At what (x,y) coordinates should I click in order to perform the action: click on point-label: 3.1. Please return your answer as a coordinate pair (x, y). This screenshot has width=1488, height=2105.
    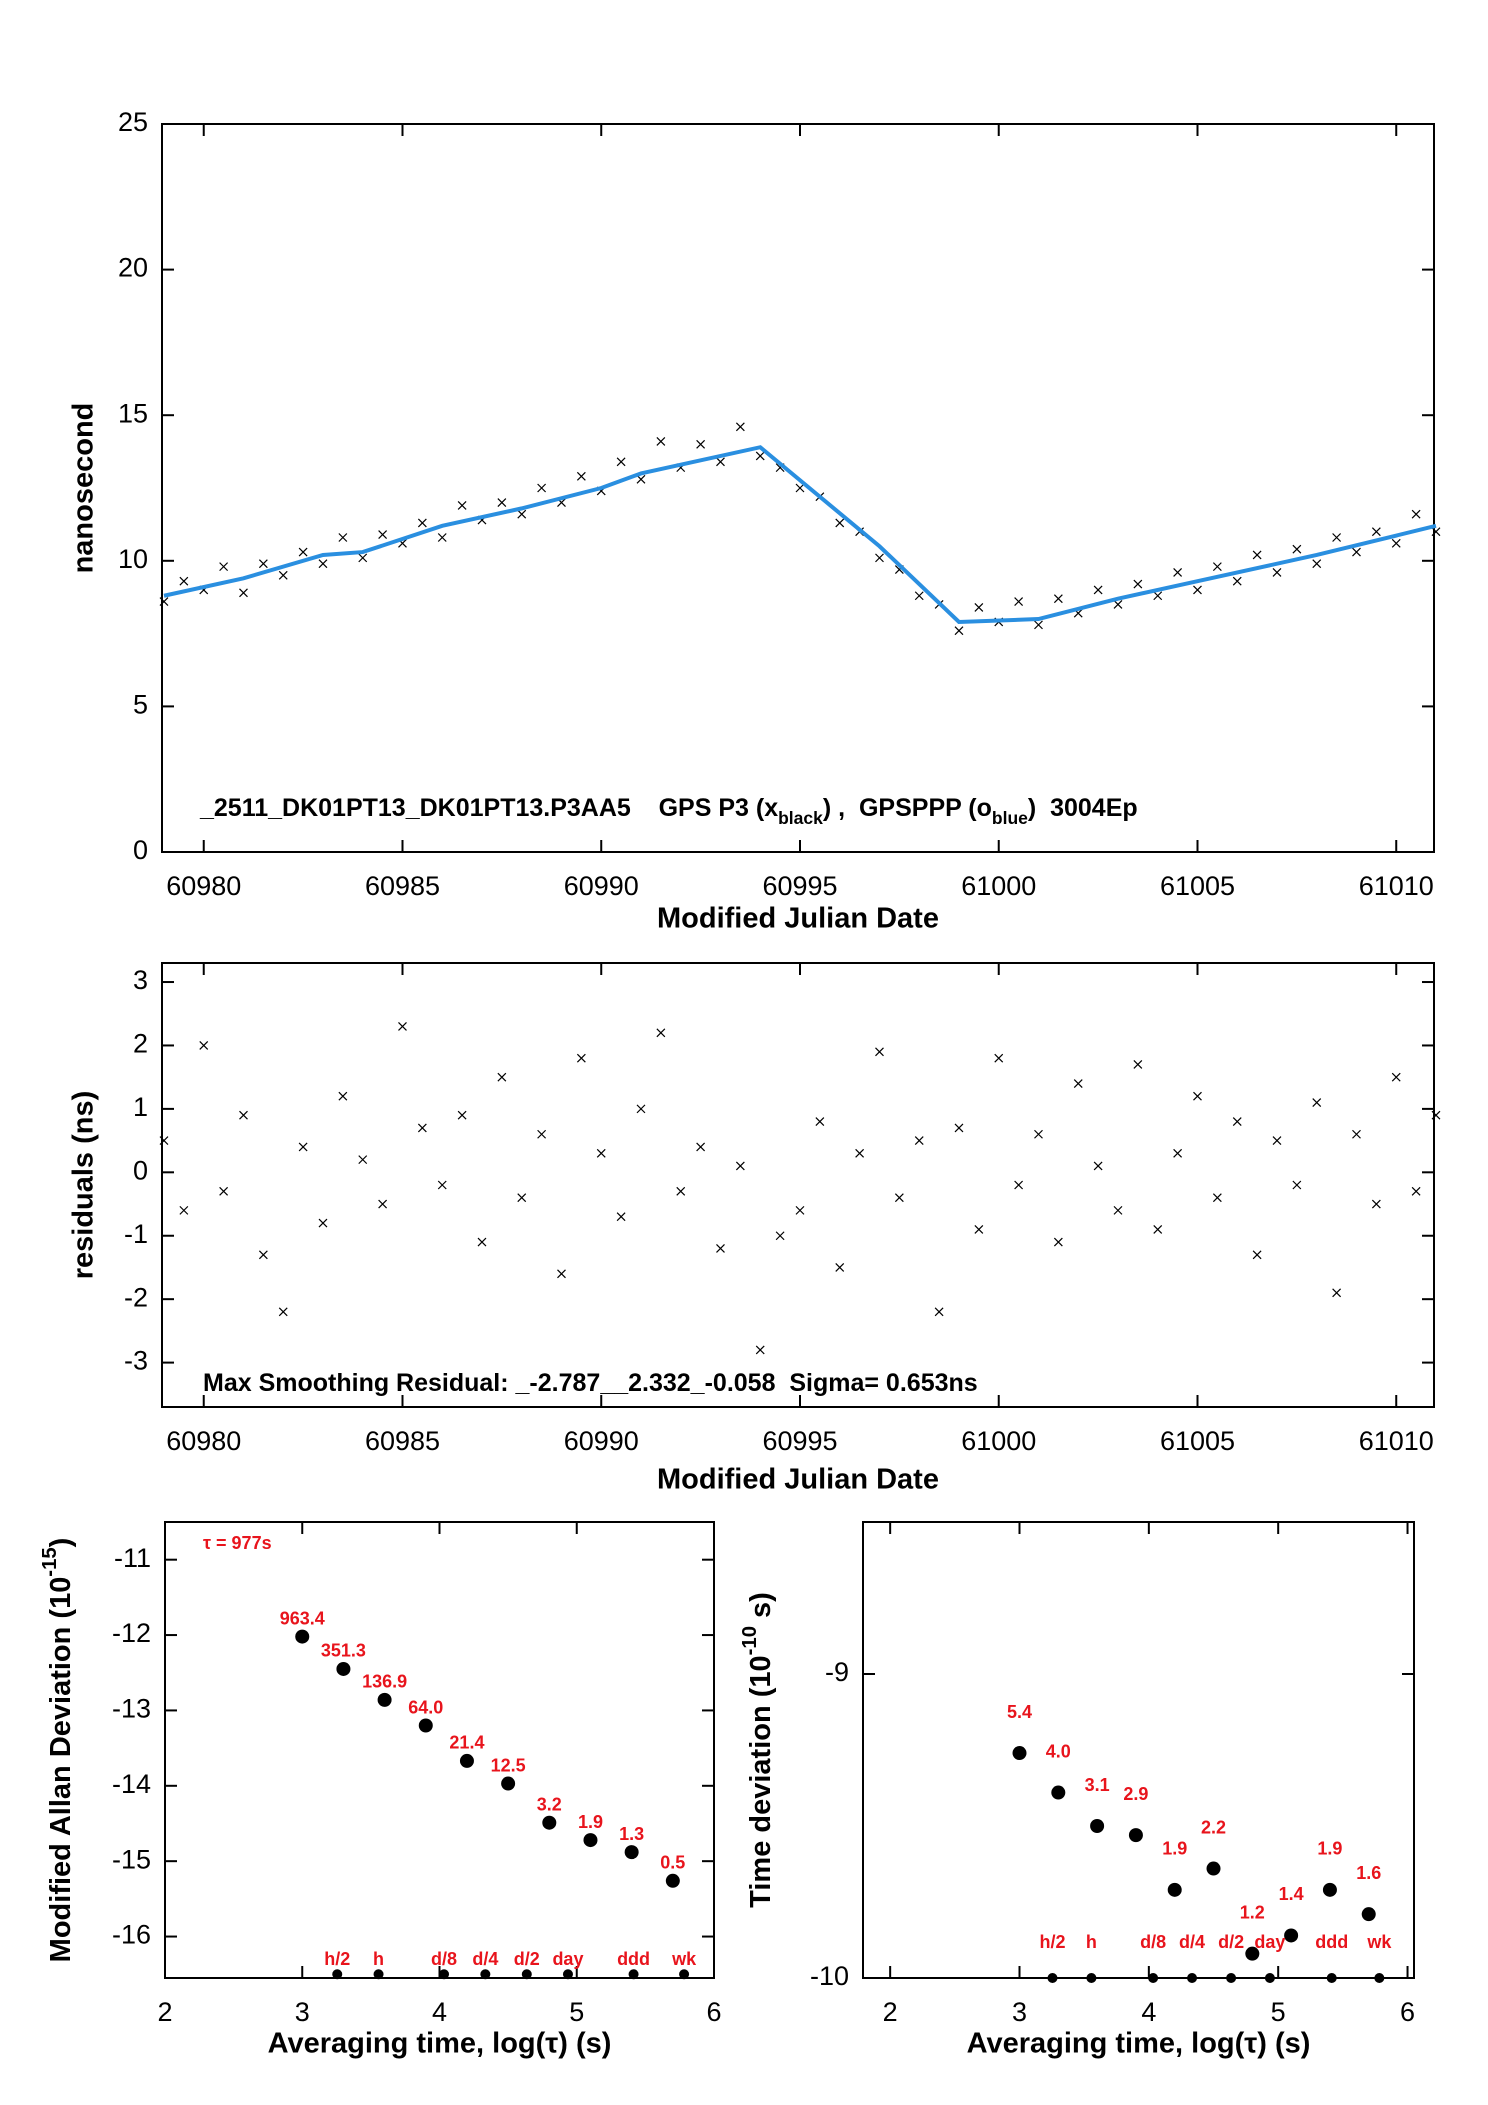
    Looking at the image, I should click on (1097, 1785).